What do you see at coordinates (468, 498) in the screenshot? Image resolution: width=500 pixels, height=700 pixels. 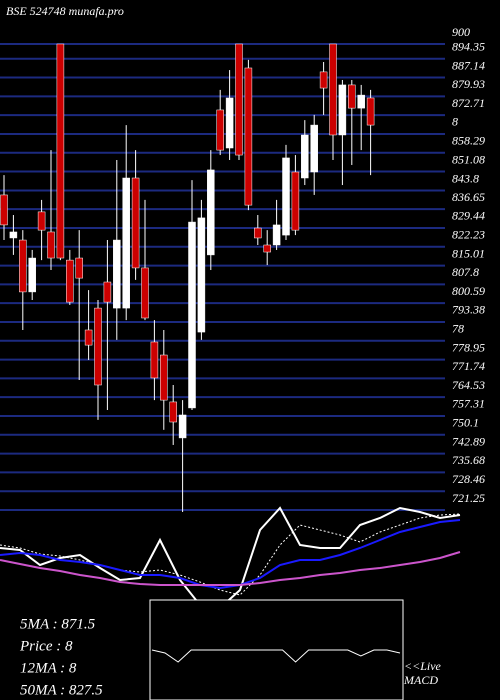 I see `y-tick-label: 721.25` at bounding box center [468, 498].